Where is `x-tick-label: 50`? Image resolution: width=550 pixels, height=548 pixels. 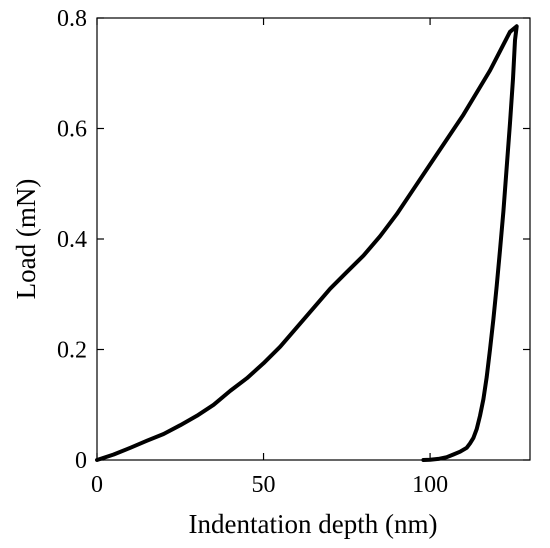 x-tick-label: 50 is located at coordinates (264, 485).